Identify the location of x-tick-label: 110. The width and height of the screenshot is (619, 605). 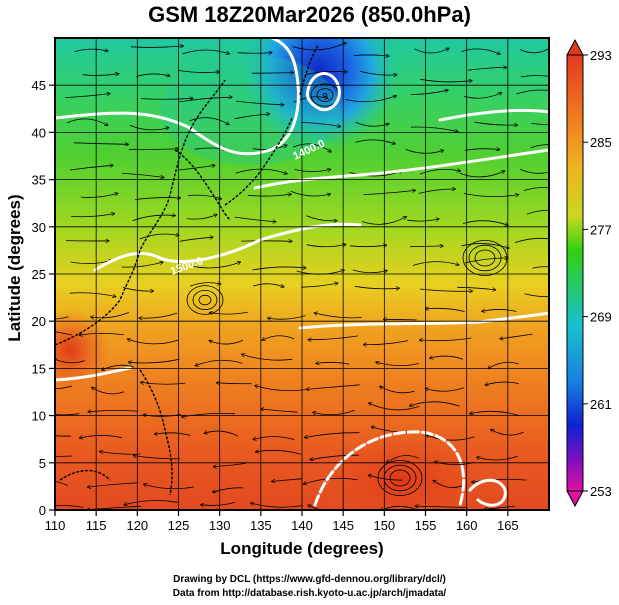
(55, 525).